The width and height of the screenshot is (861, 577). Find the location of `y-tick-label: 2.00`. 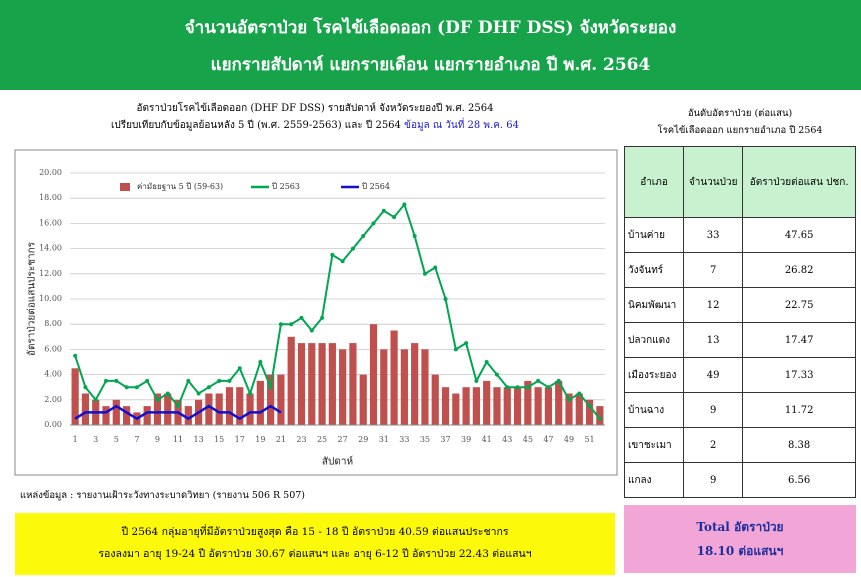

y-tick-label: 2.00 is located at coordinates (53, 399).